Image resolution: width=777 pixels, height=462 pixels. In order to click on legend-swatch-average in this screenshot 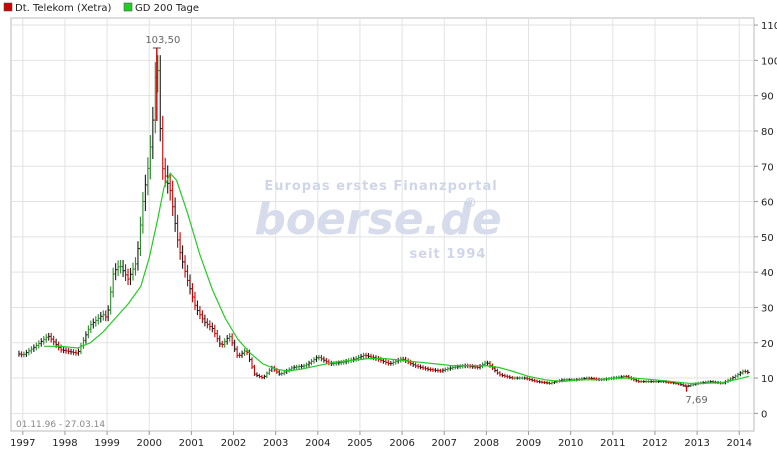, I will do `click(128, 7)`.